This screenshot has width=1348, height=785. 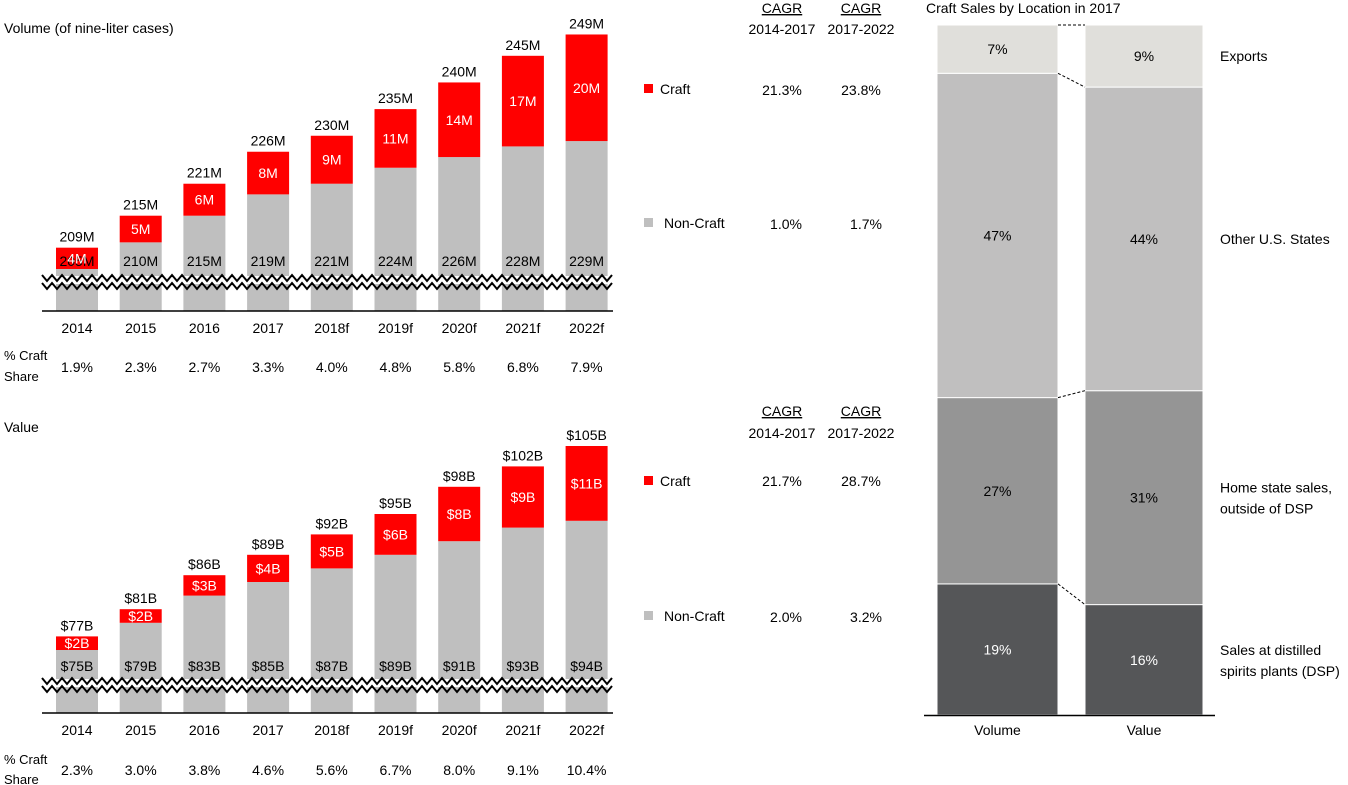 What do you see at coordinates (268, 568) in the screenshot?
I see `craft-value-label: $4B` at bounding box center [268, 568].